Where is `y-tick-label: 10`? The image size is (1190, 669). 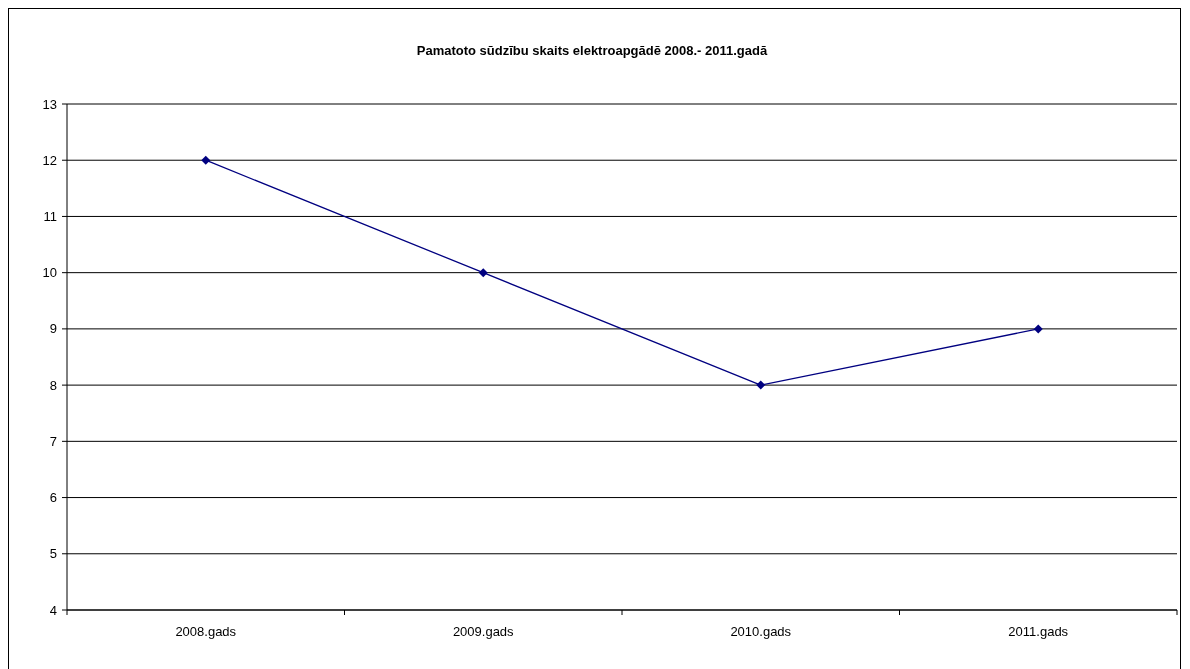 y-tick-label: 10 is located at coordinates (49, 273).